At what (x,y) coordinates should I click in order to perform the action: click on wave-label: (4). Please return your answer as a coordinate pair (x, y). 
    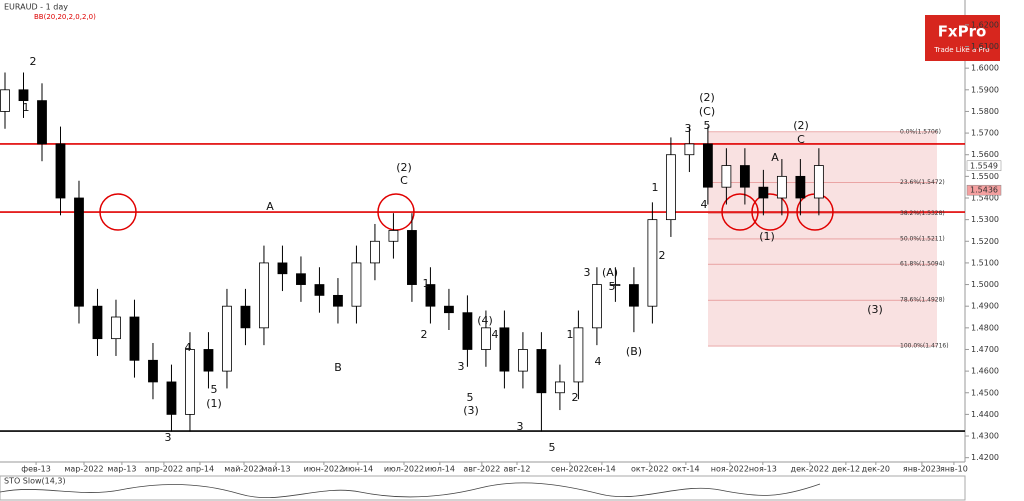
    Looking at the image, I should click on (485, 320).